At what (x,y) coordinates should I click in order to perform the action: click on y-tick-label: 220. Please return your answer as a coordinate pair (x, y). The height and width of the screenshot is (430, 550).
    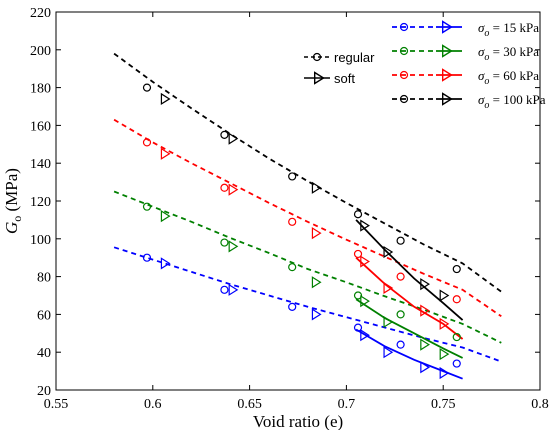
    Looking at the image, I should click on (40, 13).